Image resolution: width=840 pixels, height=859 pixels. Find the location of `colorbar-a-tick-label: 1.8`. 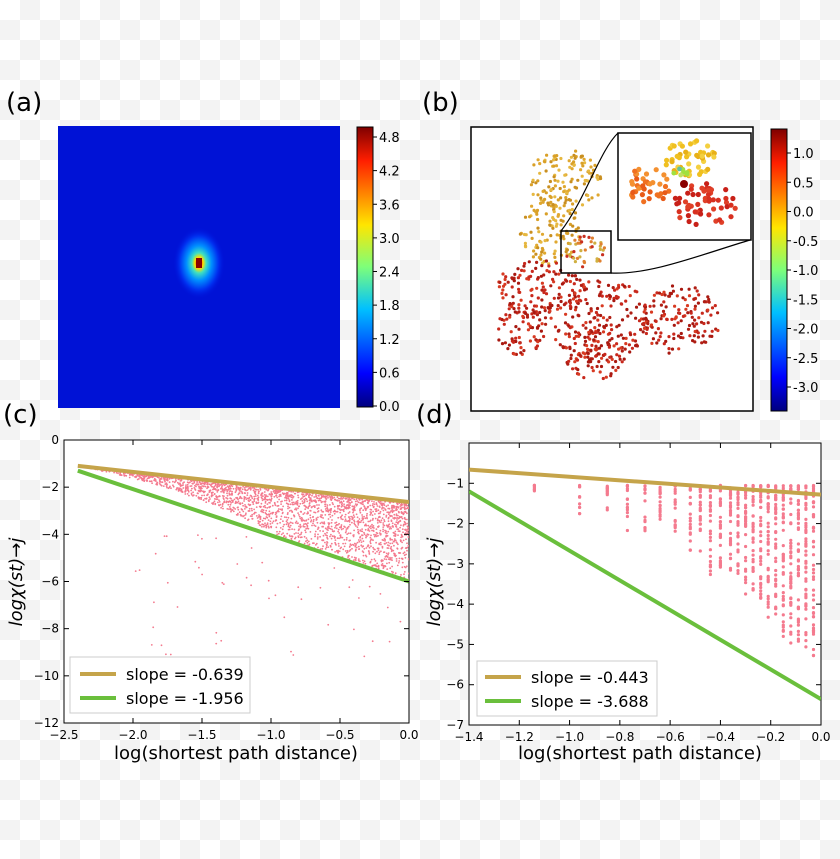

colorbar-a-tick-label: 1.8 is located at coordinates (389, 306).